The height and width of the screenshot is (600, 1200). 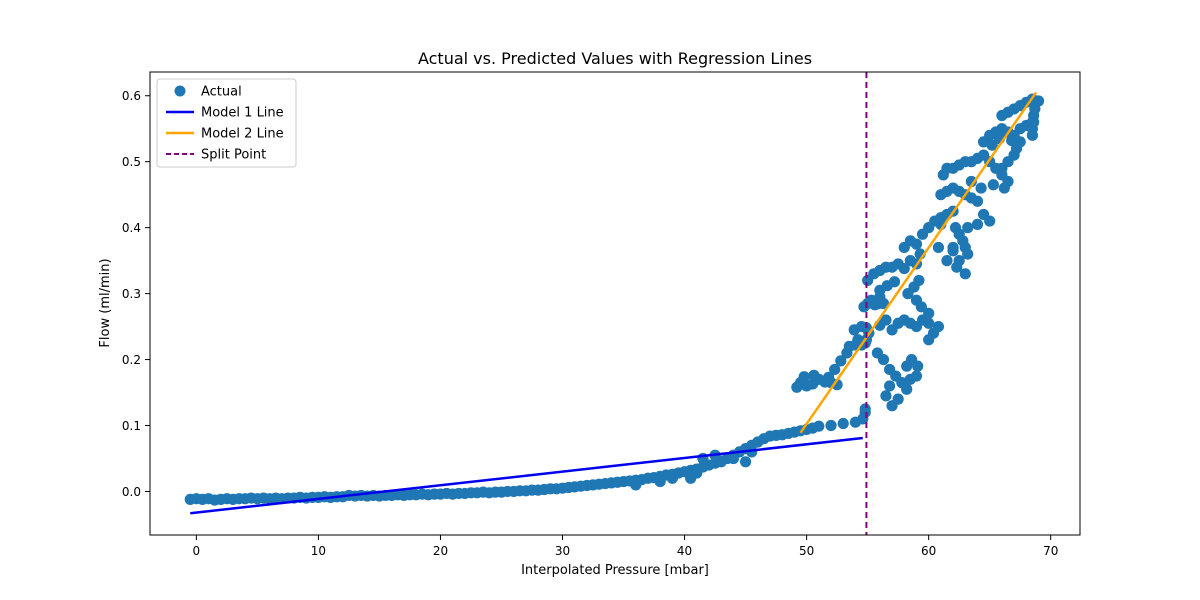 What do you see at coordinates (242, 113) in the screenshot?
I see `legend-label: Model 1 Line` at bounding box center [242, 113].